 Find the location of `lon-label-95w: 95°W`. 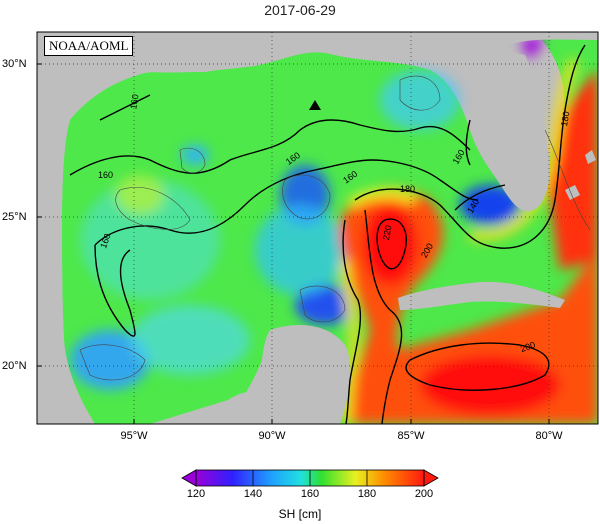

lon-label-95w: 95°W is located at coordinates (134, 436).